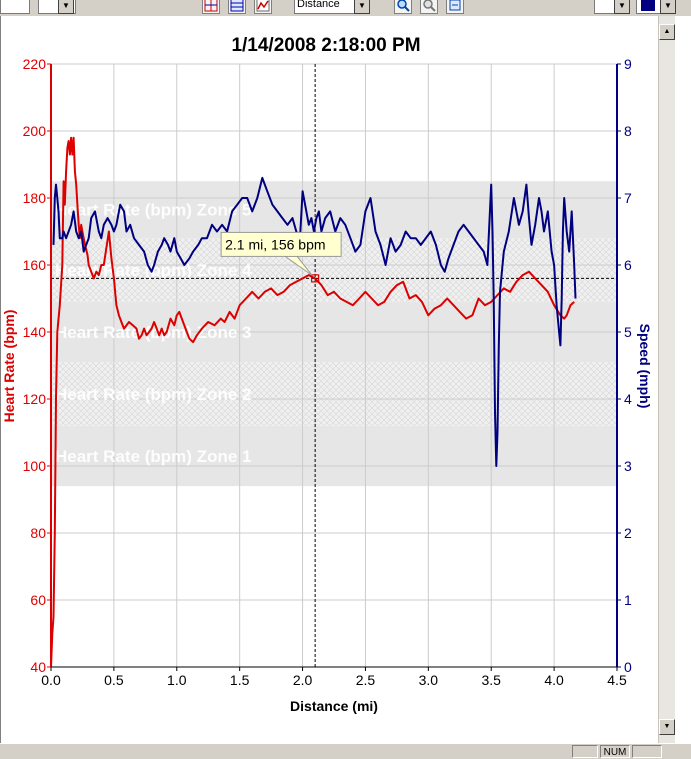 The height and width of the screenshot is (759, 691). I want to click on y-left-tick-label: 140, so click(35, 332).